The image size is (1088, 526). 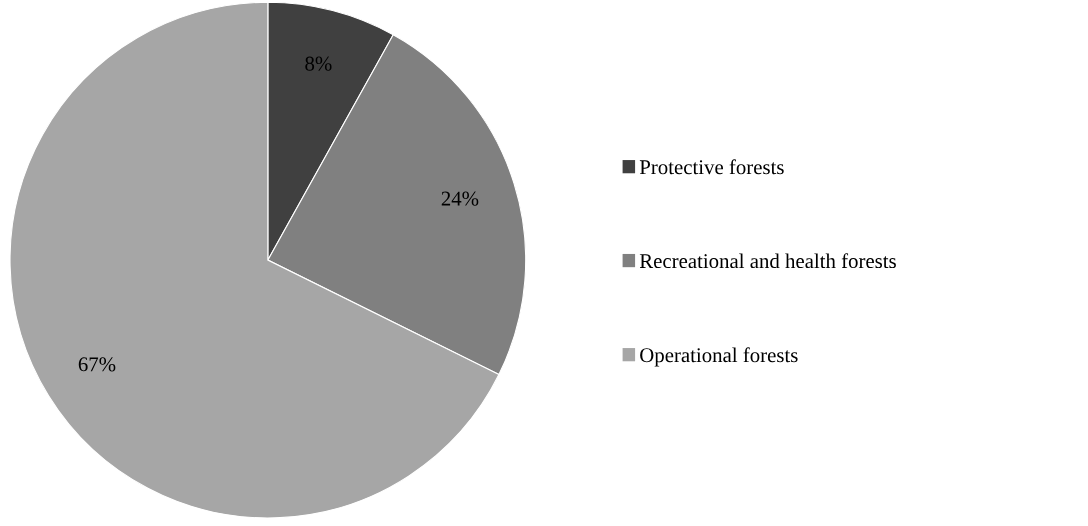 What do you see at coordinates (711, 167) in the screenshot?
I see `legend-label: Protective forests` at bounding box center [711, 167].